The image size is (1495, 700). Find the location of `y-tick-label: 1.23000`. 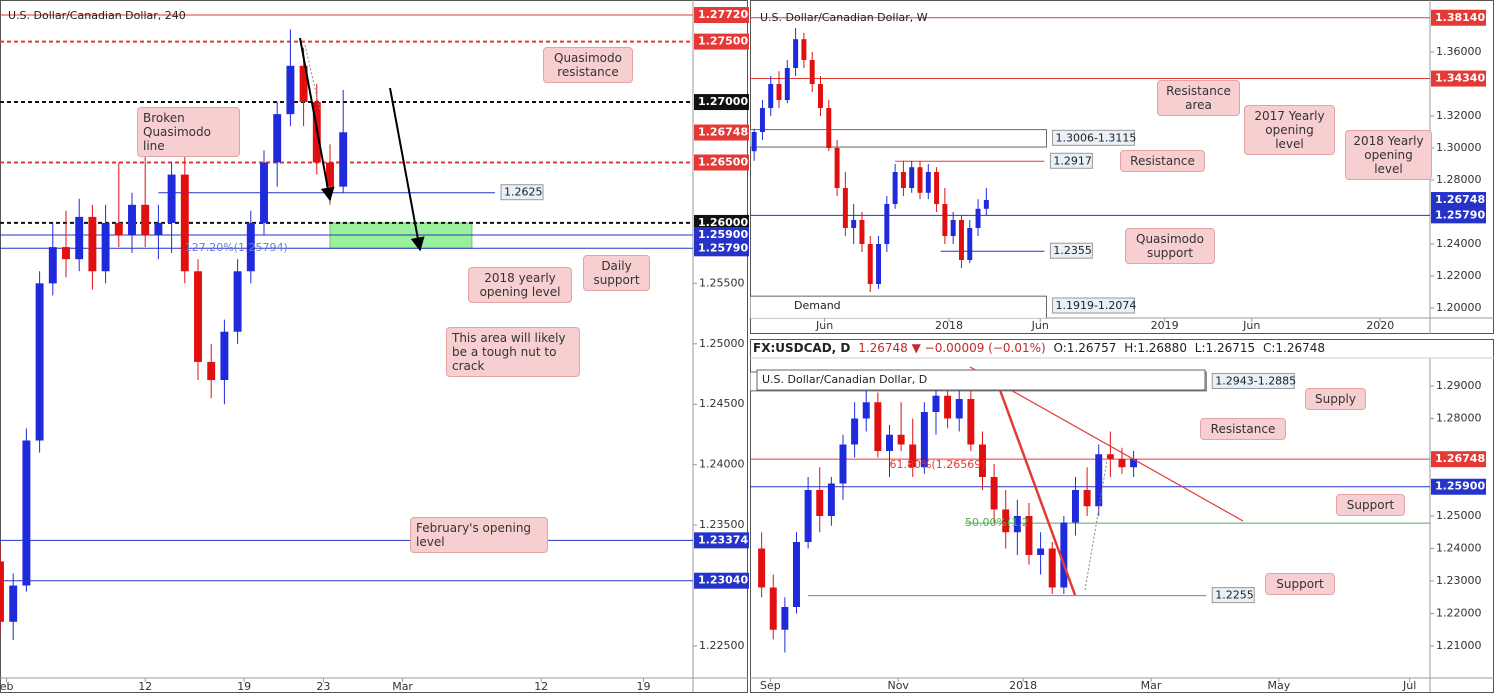

y-tick-label: 1.23000 is located at coordinates (1459, 580).